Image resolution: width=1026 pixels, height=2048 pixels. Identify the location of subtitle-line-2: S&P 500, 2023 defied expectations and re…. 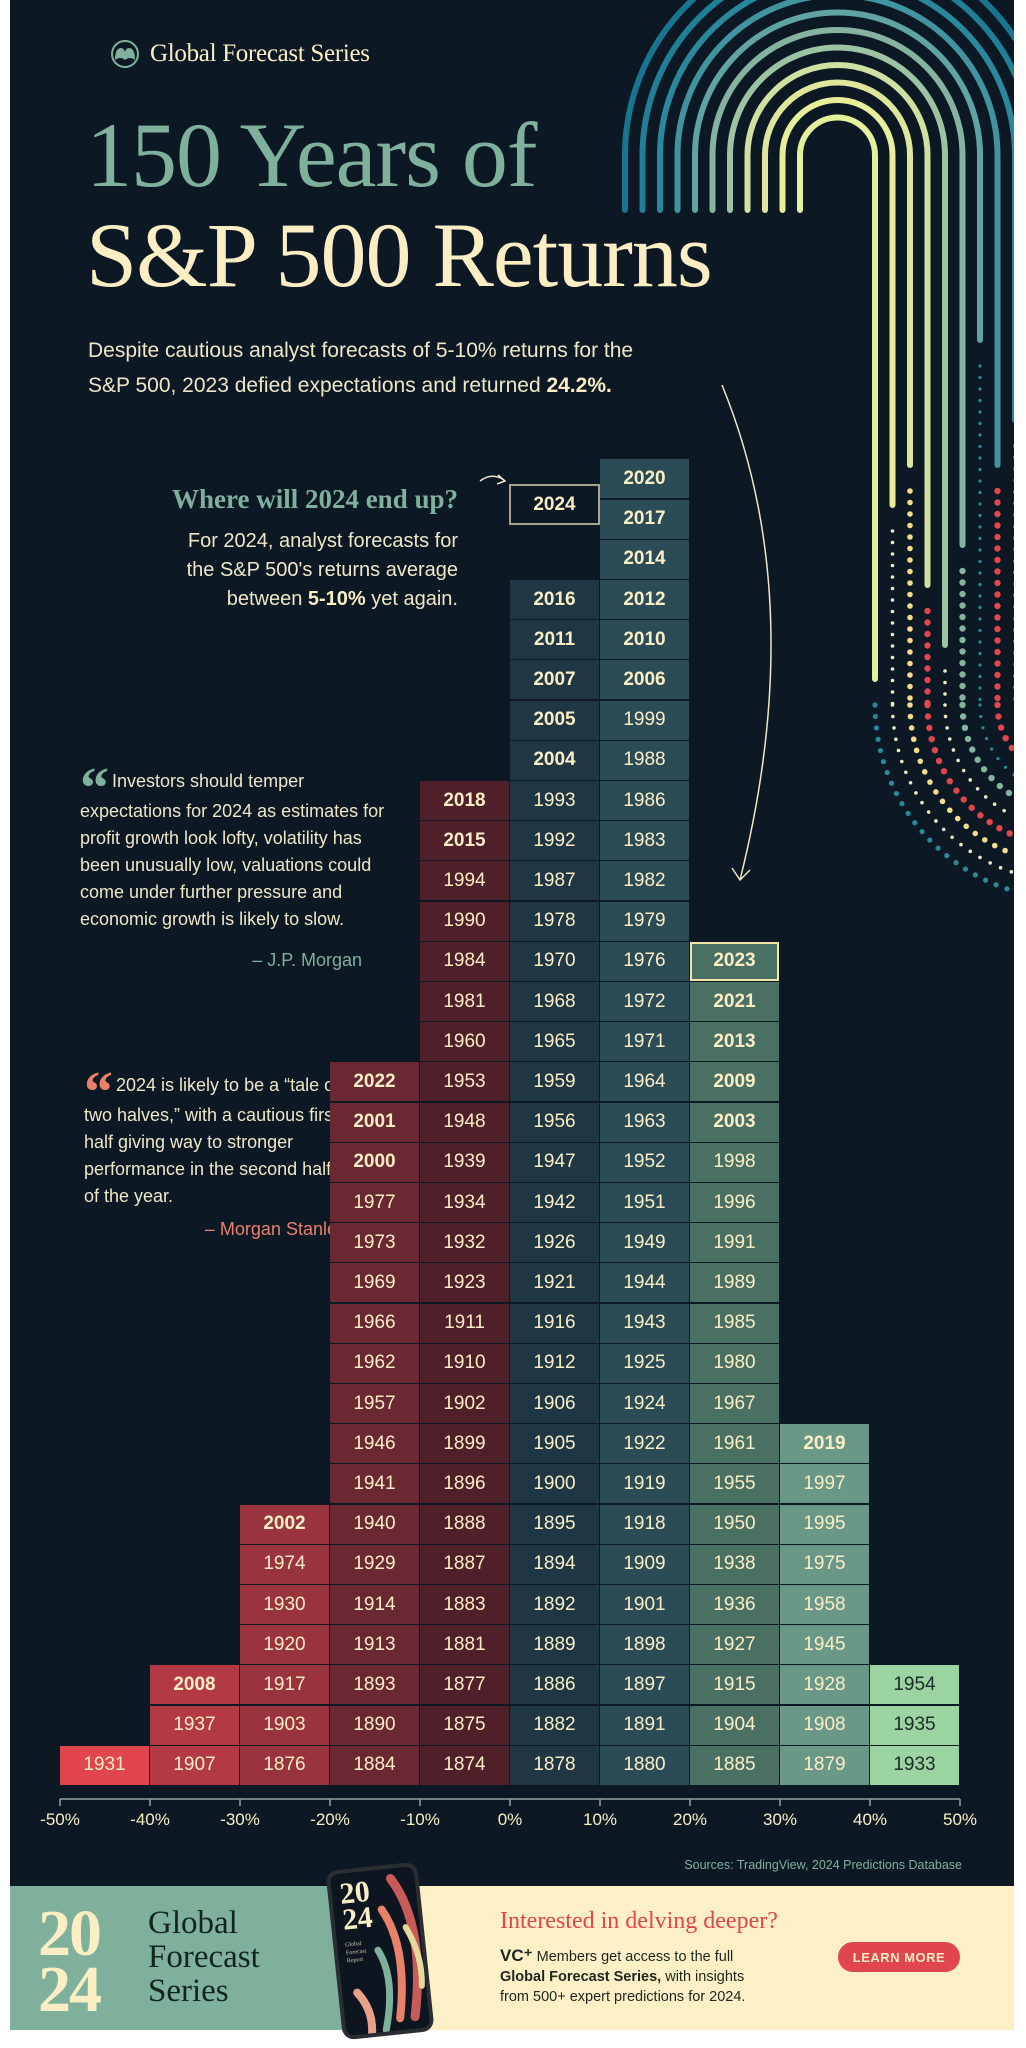
(317, 385).